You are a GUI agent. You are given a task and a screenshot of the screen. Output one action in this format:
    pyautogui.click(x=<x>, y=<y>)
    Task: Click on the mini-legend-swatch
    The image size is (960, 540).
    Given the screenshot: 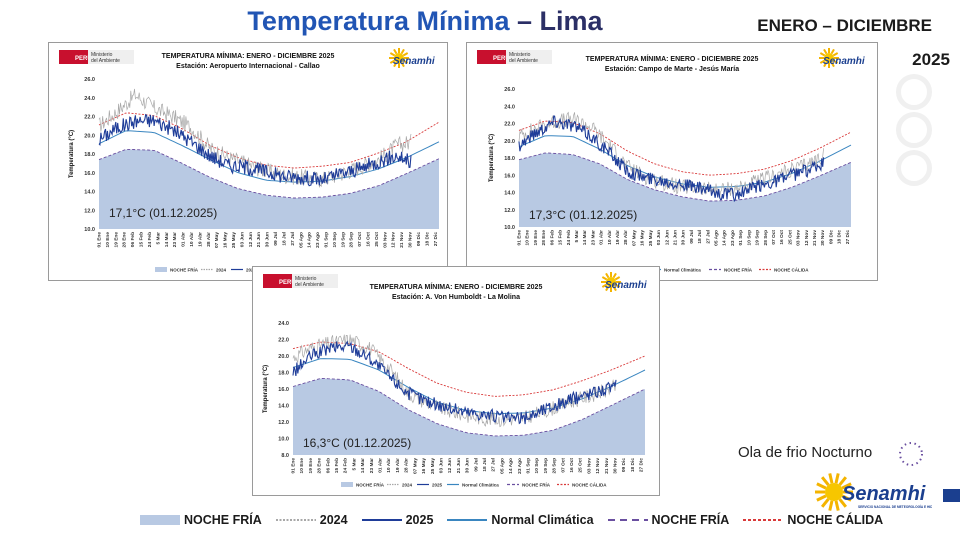 What is the action you would take?
    pyautogui.click(x=347, y=484)
    